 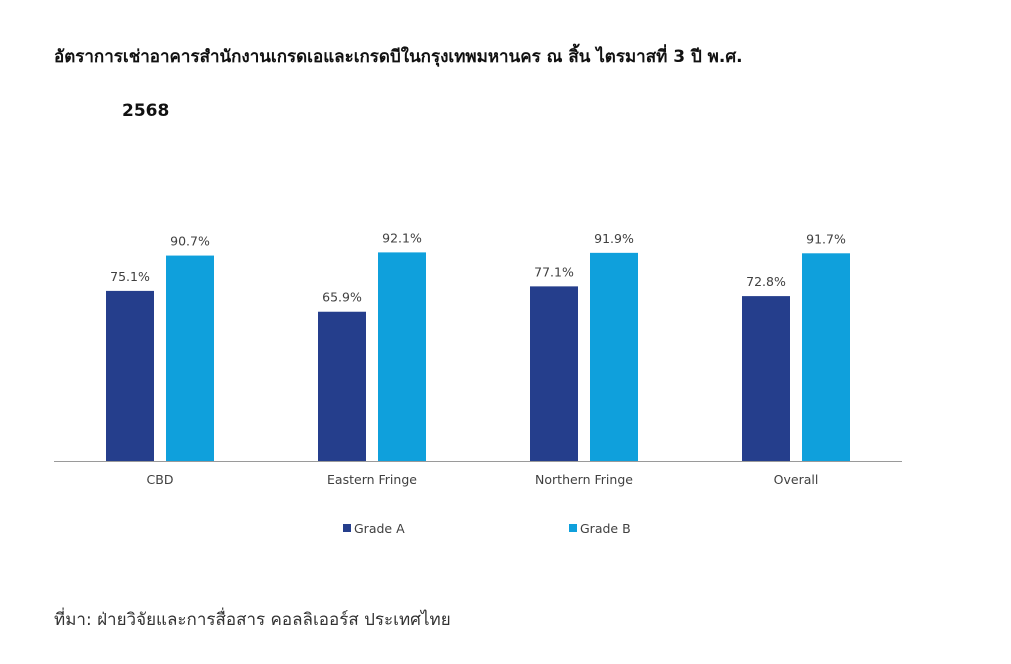 What do you see at coordinates (347, 528) in the screenshot?
I see `legend-swatch-grade-a` at bounding box center [347, 528].